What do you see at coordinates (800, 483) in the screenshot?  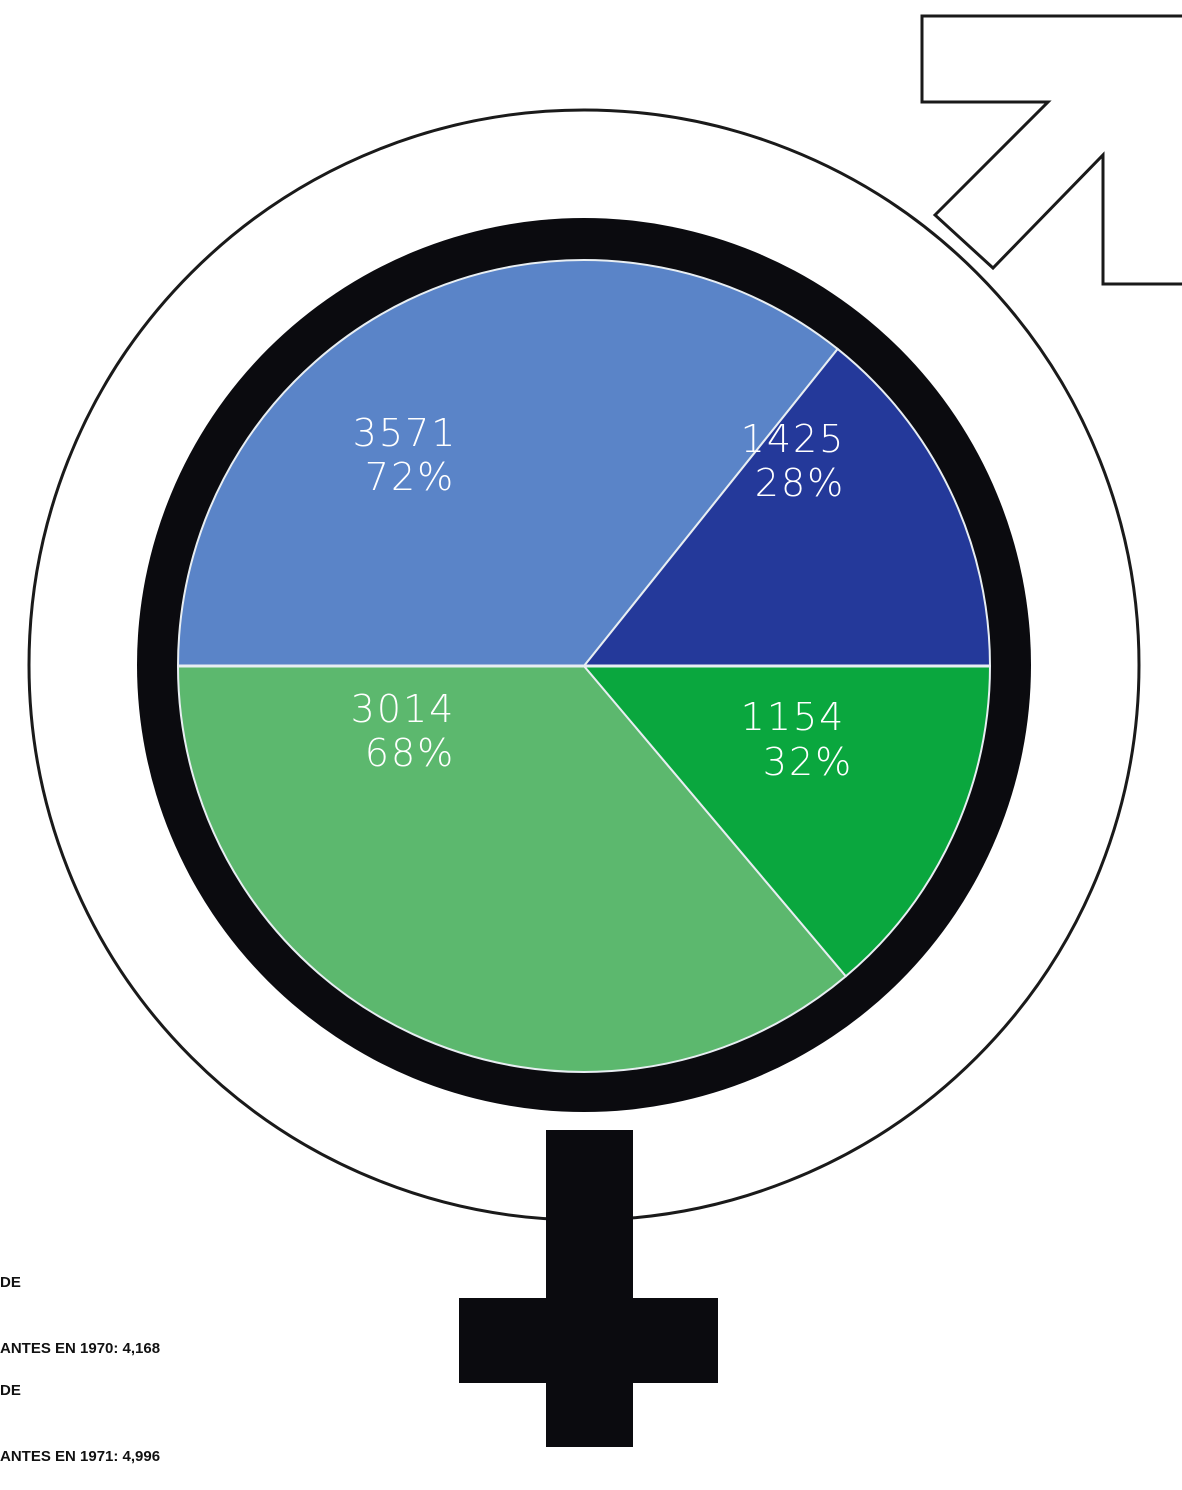 I see `slice-percent-label: 28%` at bounding box center [800, 483].